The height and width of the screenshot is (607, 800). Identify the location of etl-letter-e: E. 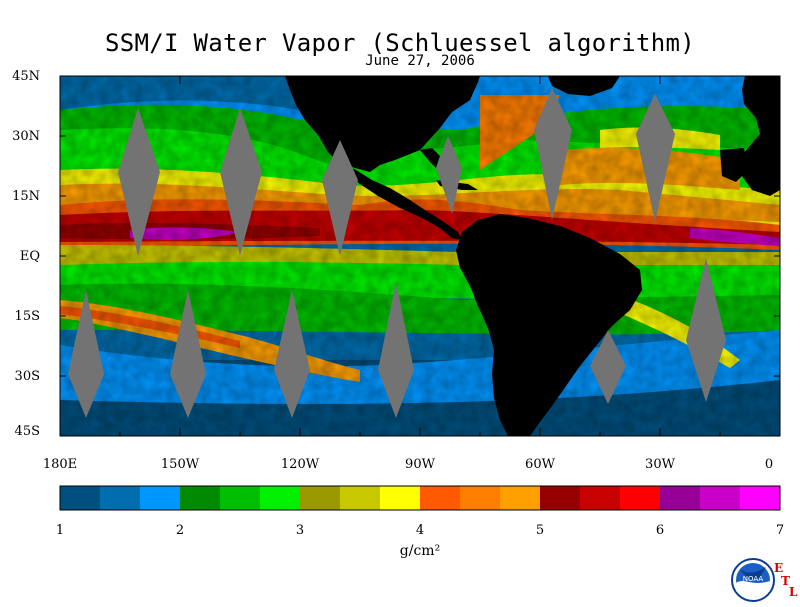
(779, 568).